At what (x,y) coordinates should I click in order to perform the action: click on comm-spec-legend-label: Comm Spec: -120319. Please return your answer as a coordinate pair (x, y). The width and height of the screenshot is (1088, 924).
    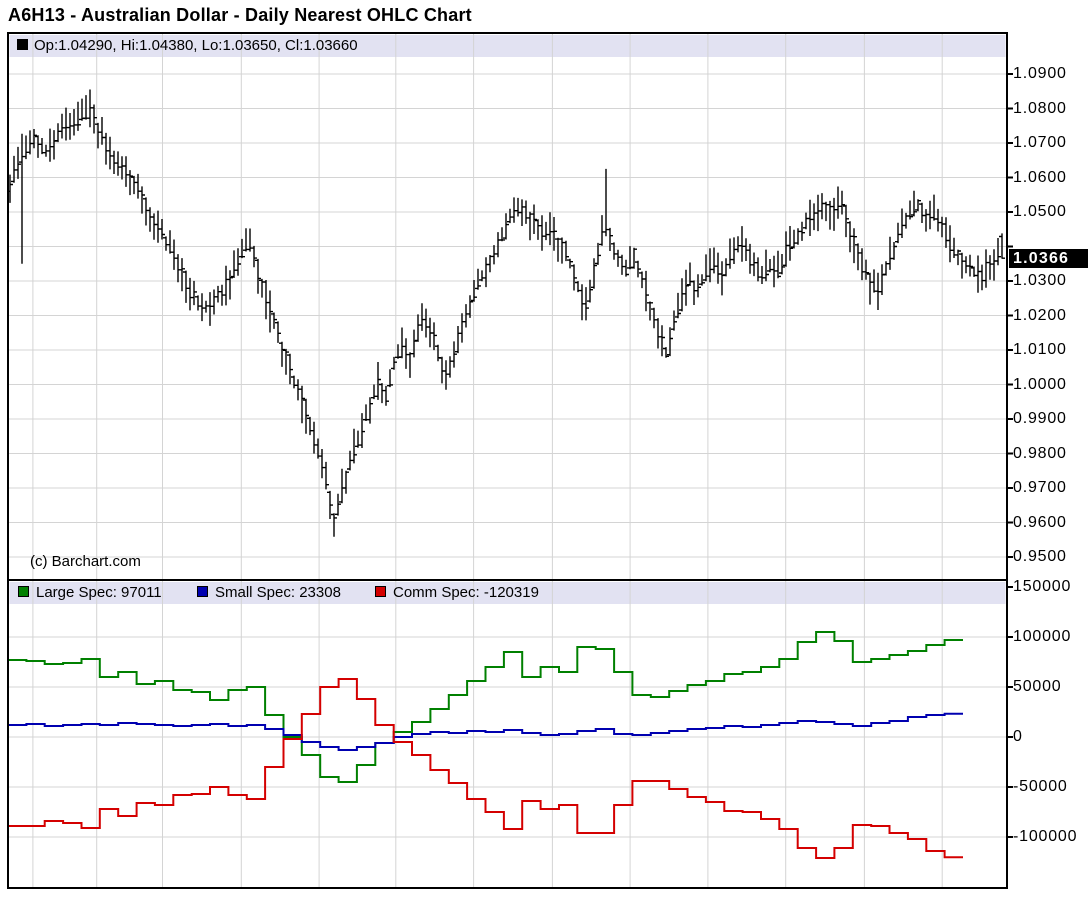
    Looking at the image, I should click on (466, 592).